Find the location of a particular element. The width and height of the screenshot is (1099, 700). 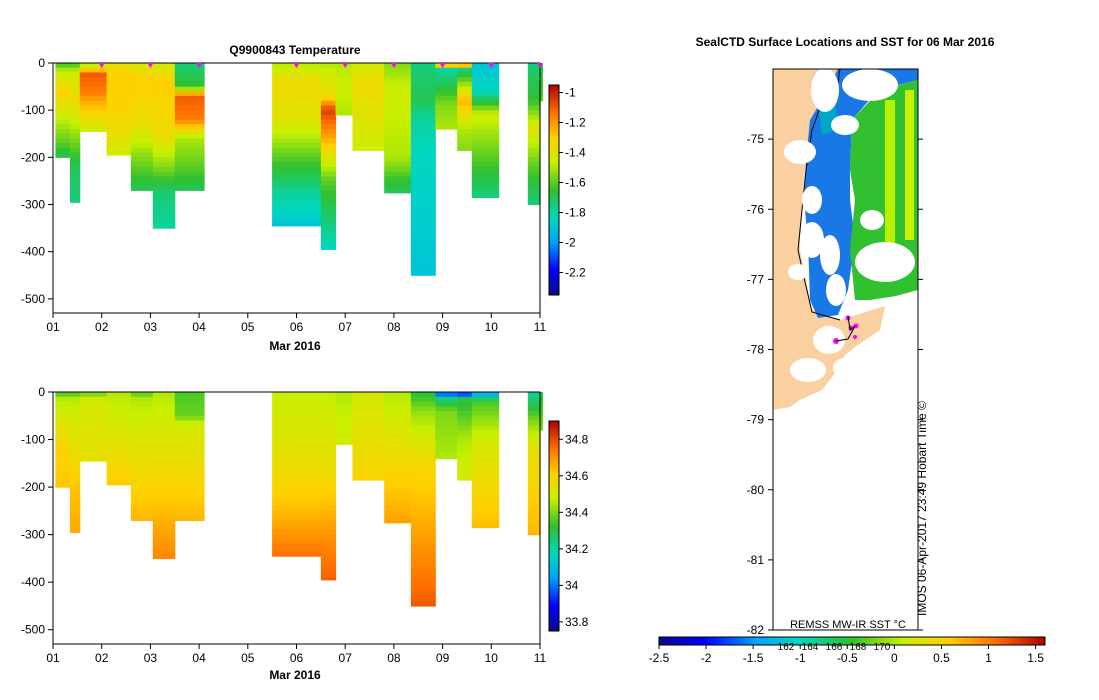

map-colorbar-caption: REMSS MW-IR SST °C is located at coordinates (848, 625).